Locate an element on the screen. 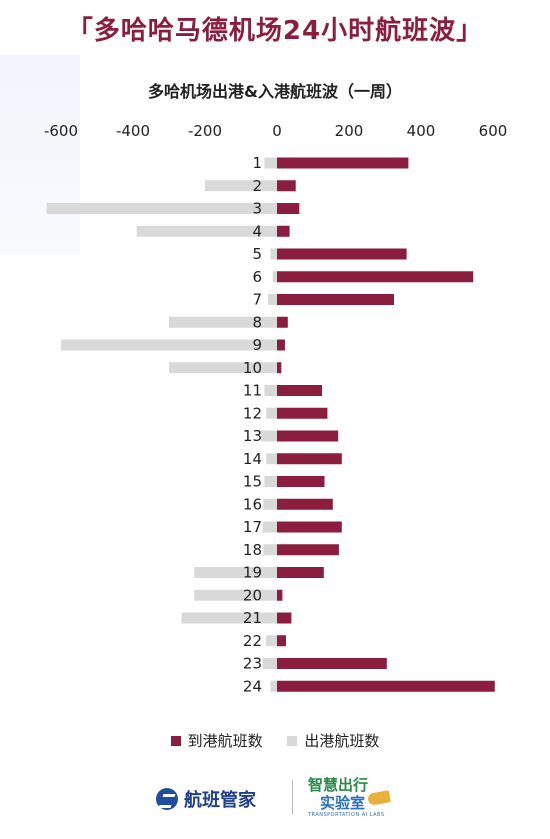 This screenshot has height=839, width=550. hour-label: 6 is located at coordinates (257, 277).